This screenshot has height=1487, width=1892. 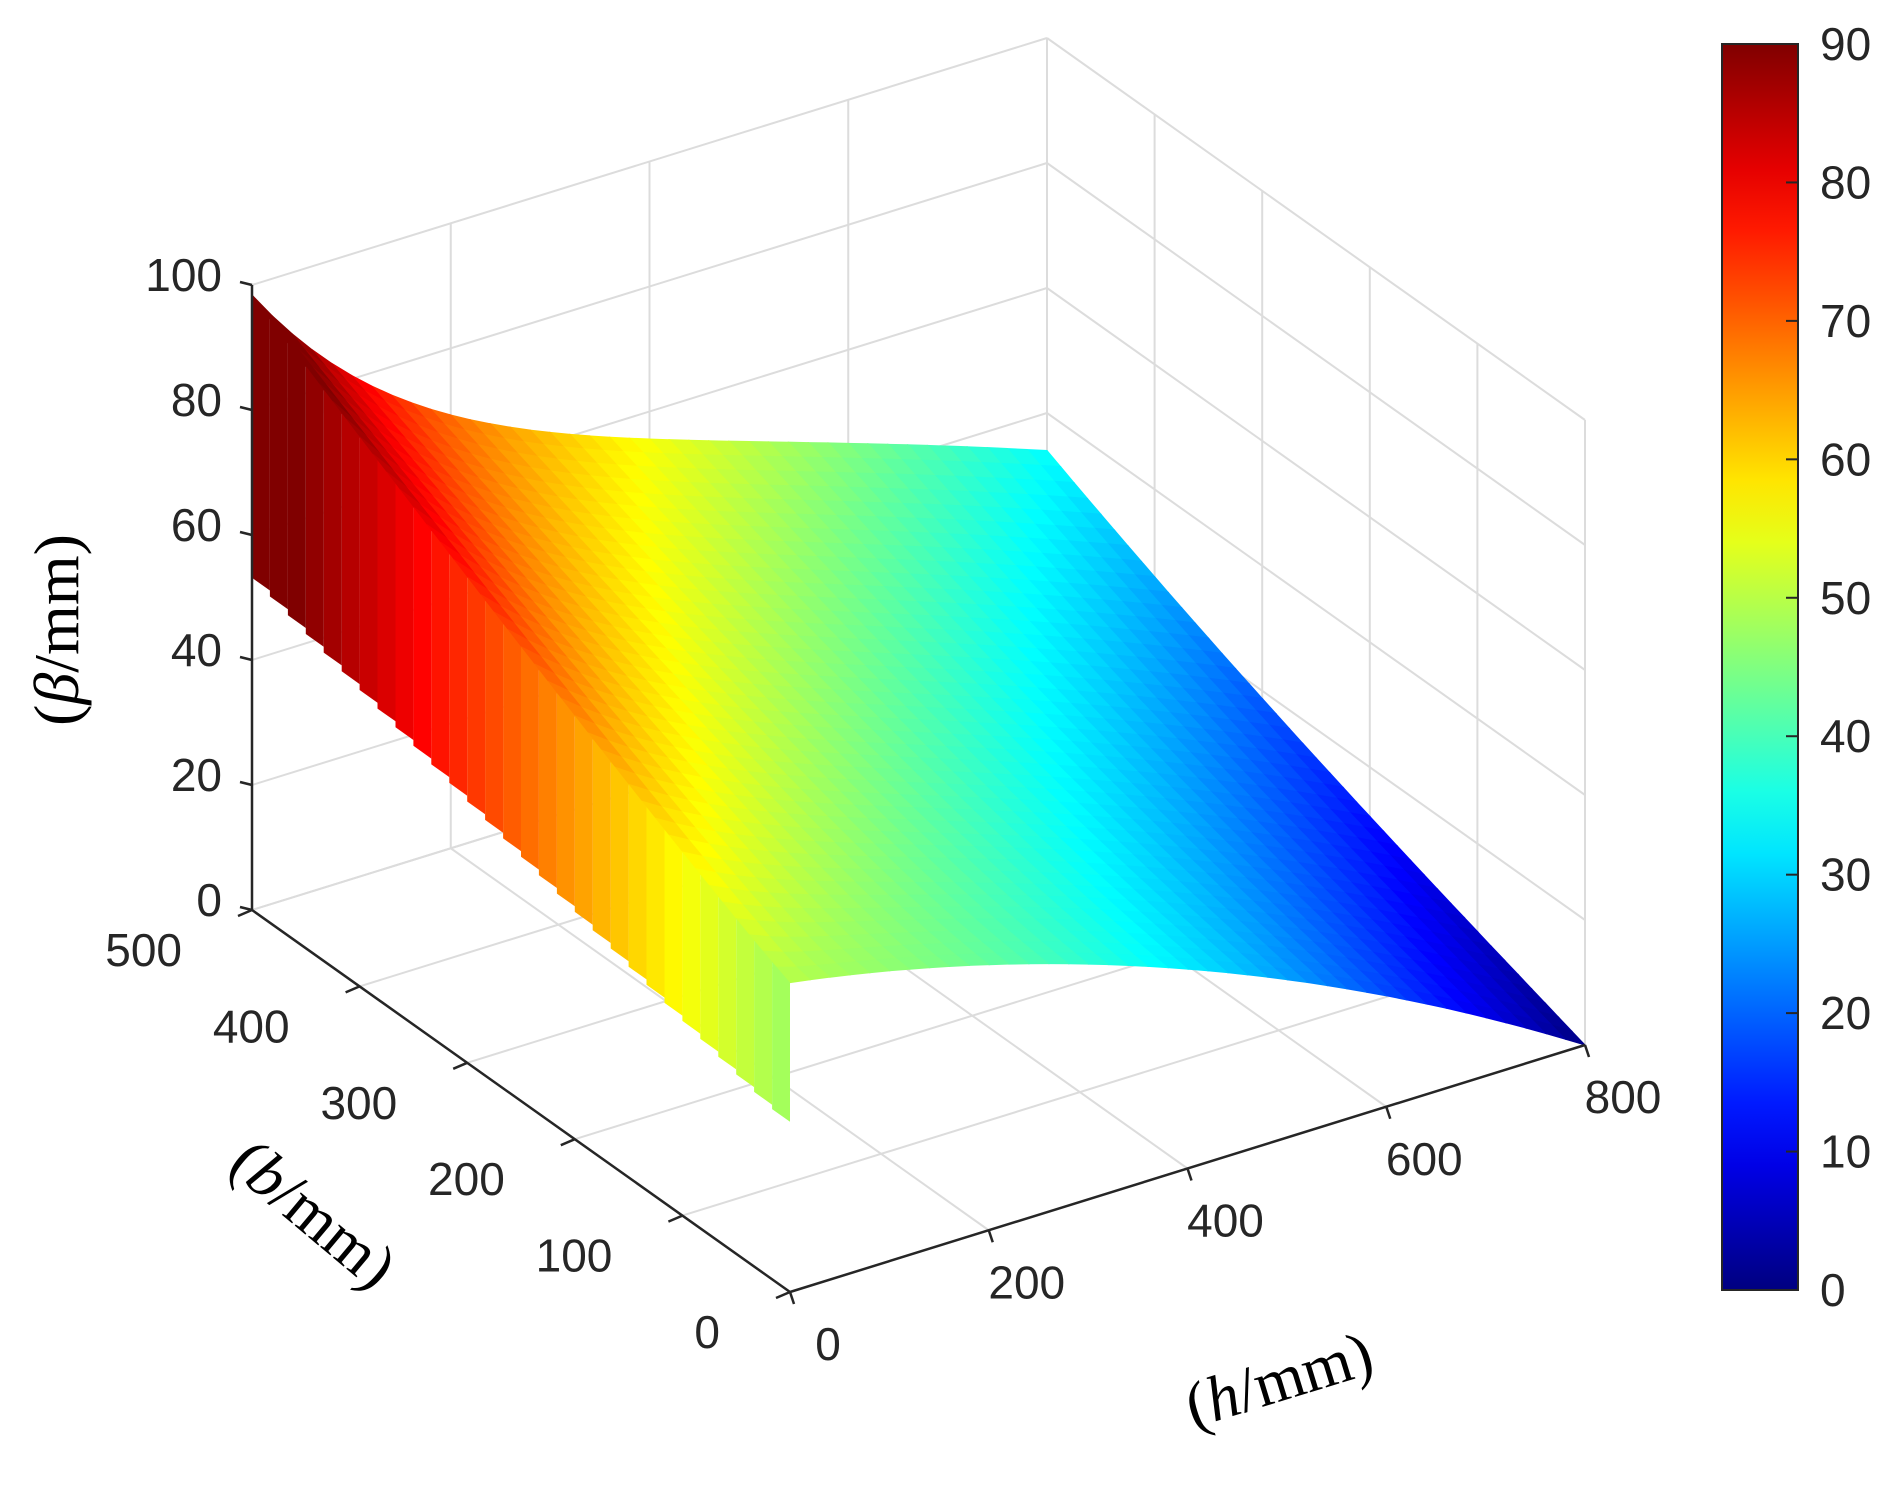 I want to click on colorbar-tick-label: 10, so click(x=1845, y=1152).